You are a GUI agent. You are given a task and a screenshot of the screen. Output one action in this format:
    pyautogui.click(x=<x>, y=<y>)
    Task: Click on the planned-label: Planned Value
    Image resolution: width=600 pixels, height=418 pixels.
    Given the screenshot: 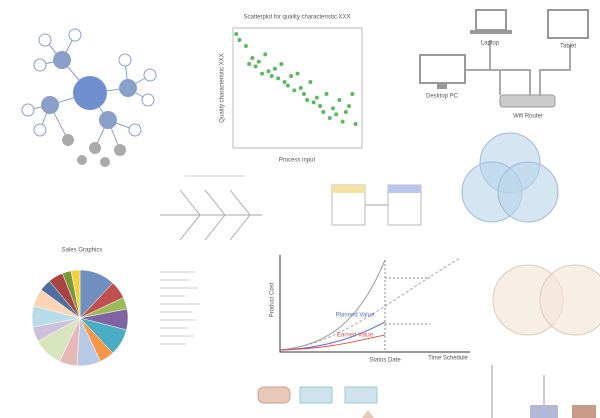 What is the action you would take?
    pyautogui.click(x=355, y=316)
    